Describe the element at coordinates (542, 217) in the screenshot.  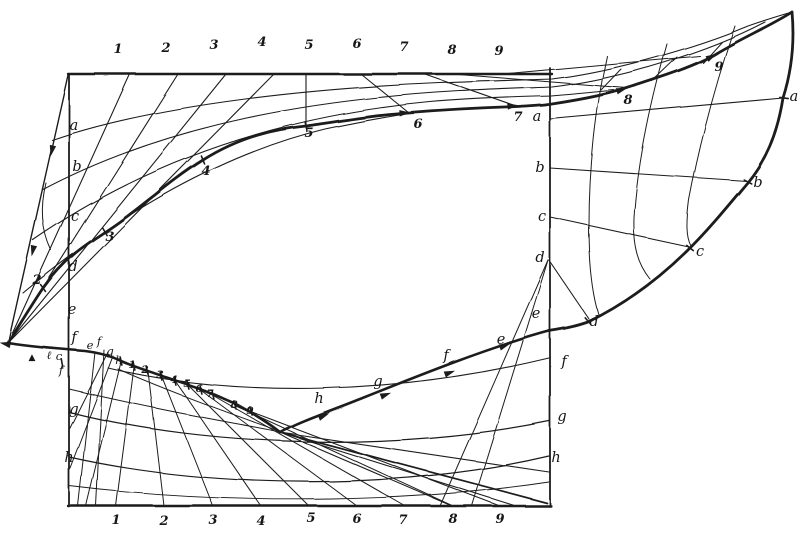
I see `right_waterlines-label: c` at that location.